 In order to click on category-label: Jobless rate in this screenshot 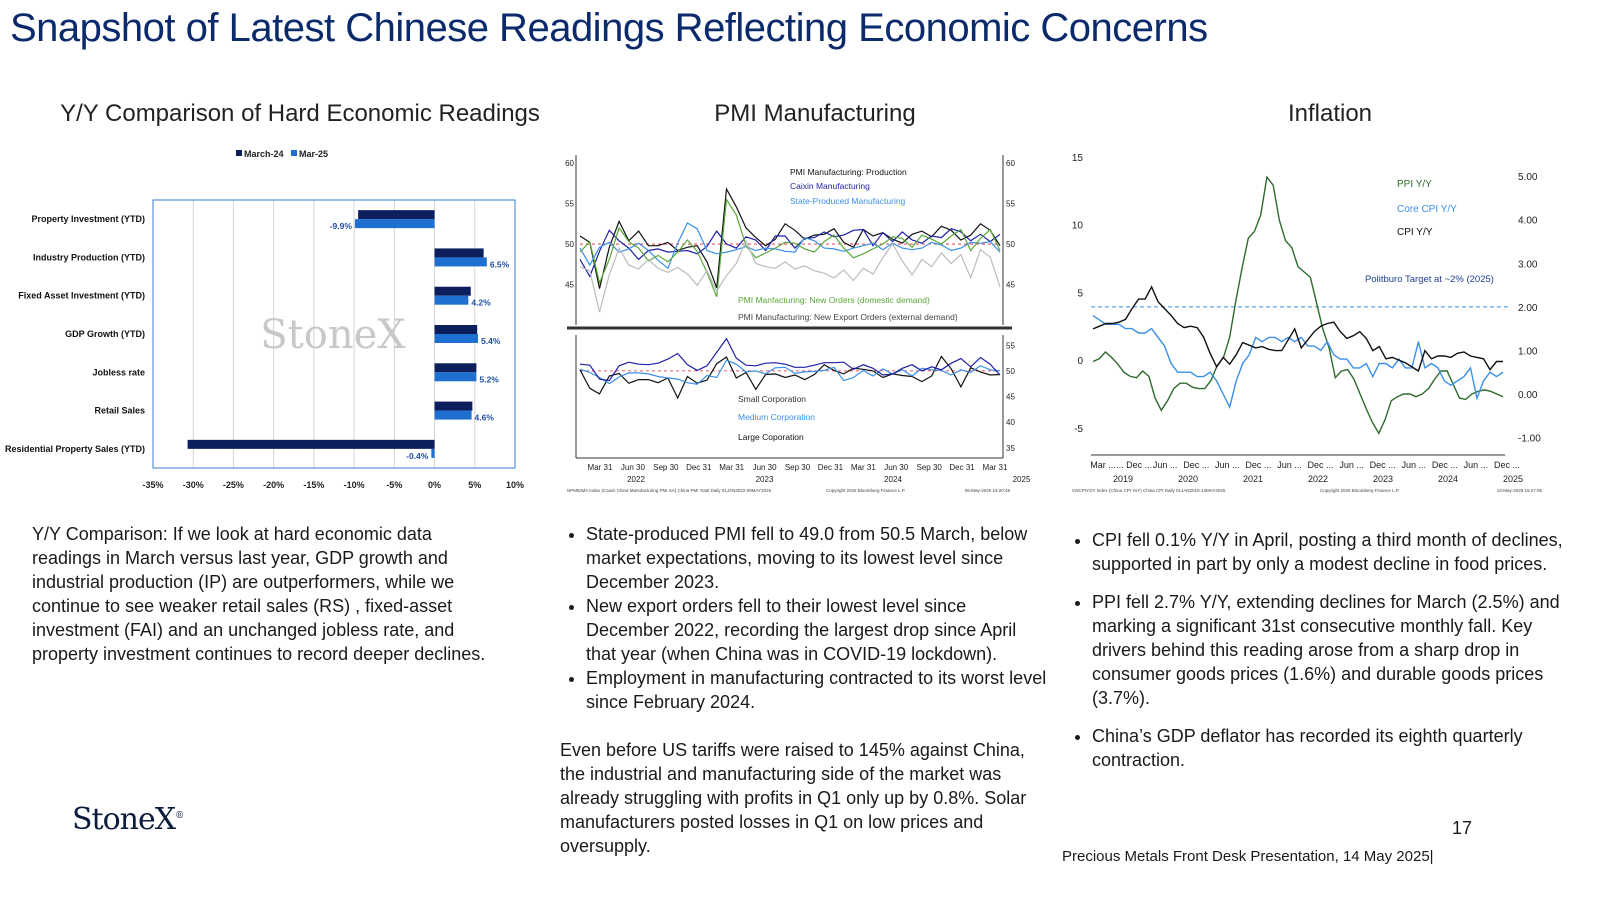, I will do `click(118, 372)`.